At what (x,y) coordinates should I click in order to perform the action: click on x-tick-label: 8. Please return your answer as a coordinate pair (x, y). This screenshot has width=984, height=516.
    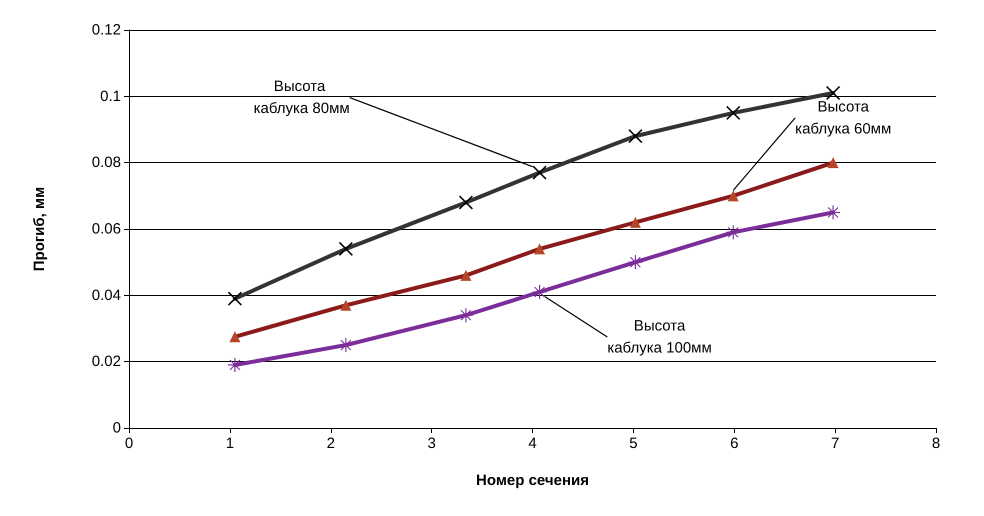
    Looking at the image, I should click on (936, 443).